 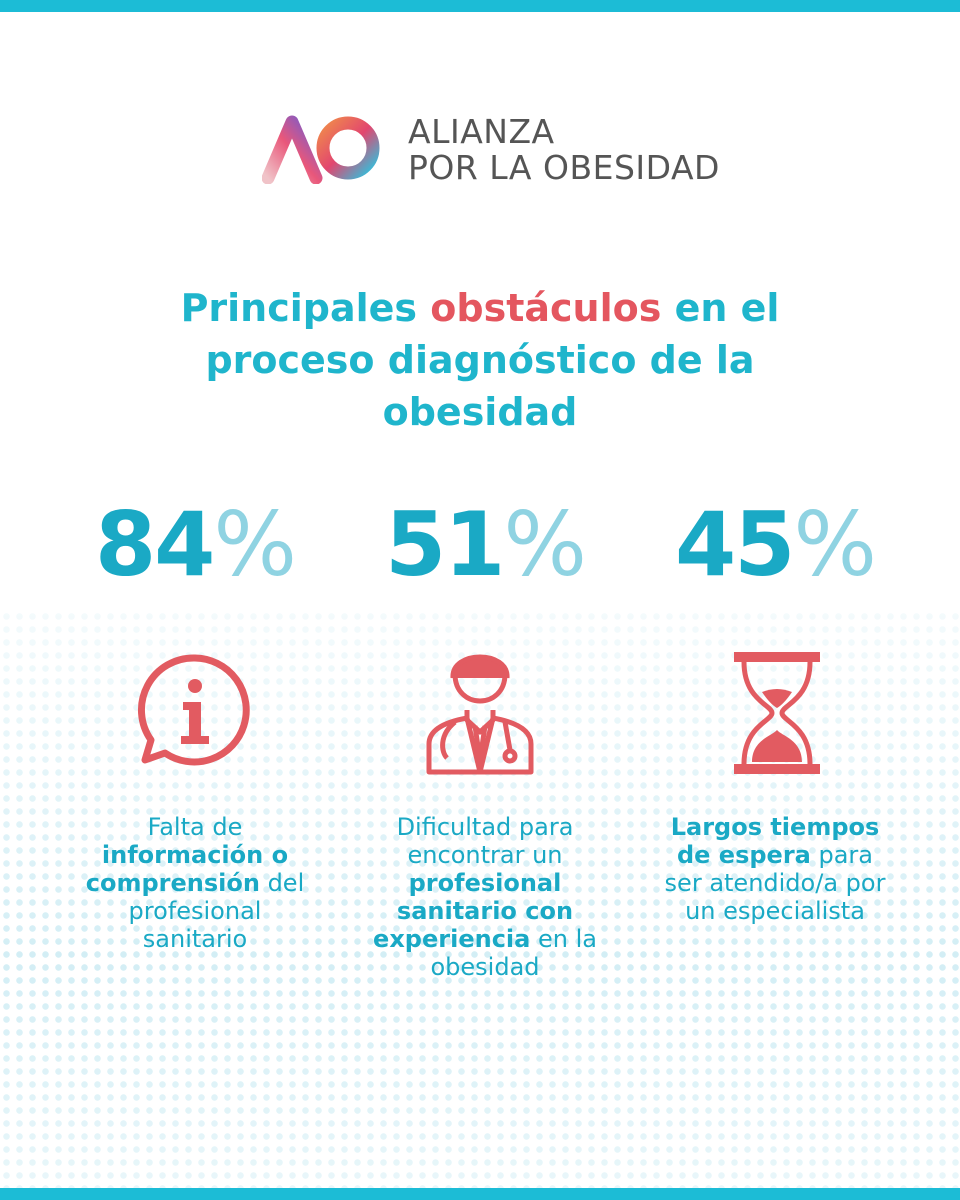 I want to click on description-segment: Falta de, so click(x=195, y=827).